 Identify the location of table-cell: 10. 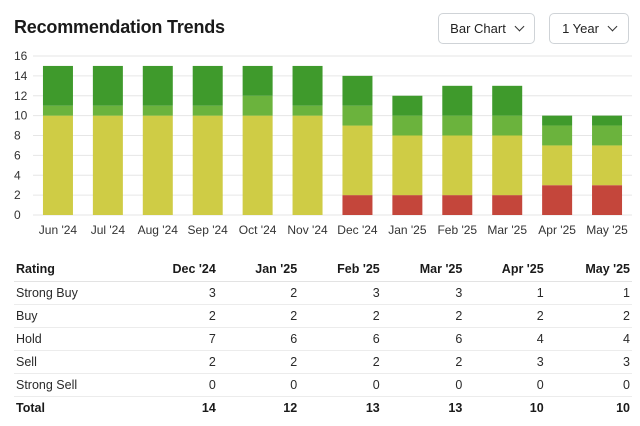
(623, 407).